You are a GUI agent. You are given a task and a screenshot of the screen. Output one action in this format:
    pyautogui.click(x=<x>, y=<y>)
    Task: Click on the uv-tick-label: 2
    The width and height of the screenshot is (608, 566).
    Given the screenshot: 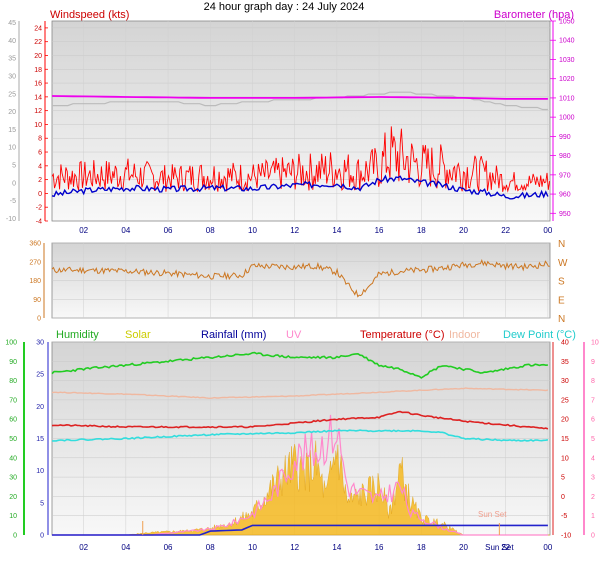 What is the action you would take?
    pyautogui.click(x=593, y=497)
    